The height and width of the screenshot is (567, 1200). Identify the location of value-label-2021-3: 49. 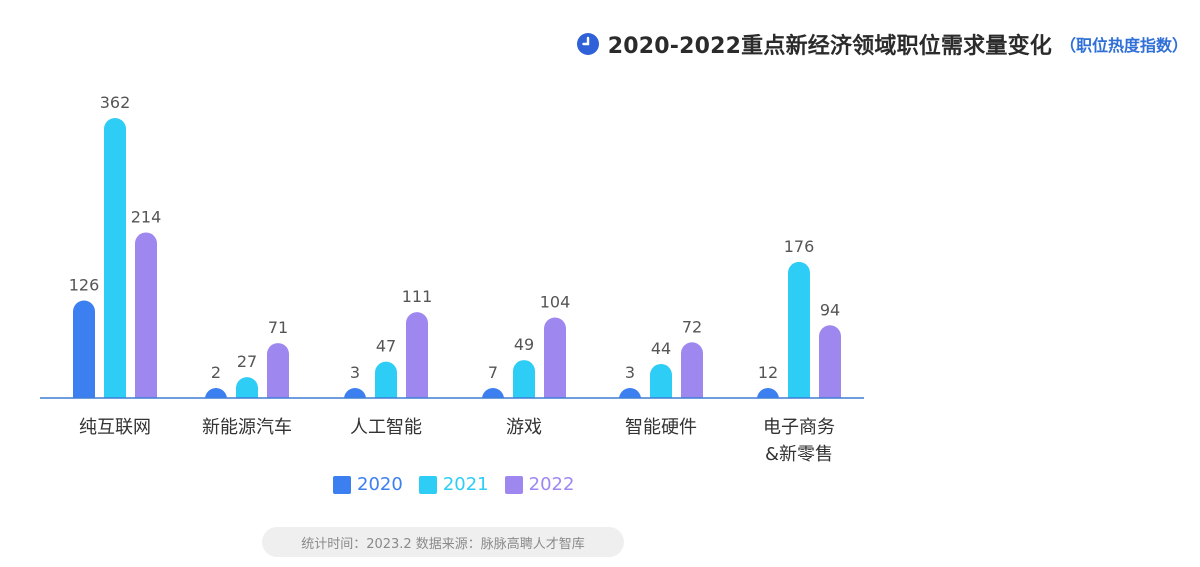
(524, 344).